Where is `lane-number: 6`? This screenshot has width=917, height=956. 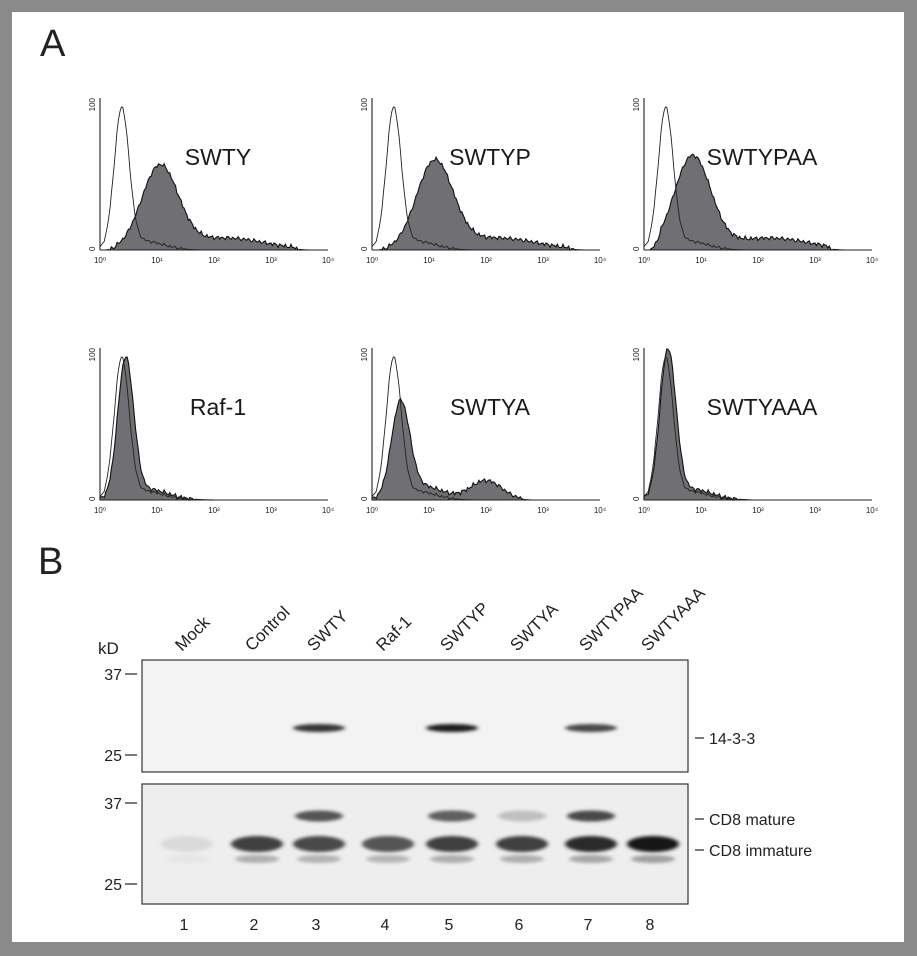
lane-number: 6 is located at coordinates (519, 925).